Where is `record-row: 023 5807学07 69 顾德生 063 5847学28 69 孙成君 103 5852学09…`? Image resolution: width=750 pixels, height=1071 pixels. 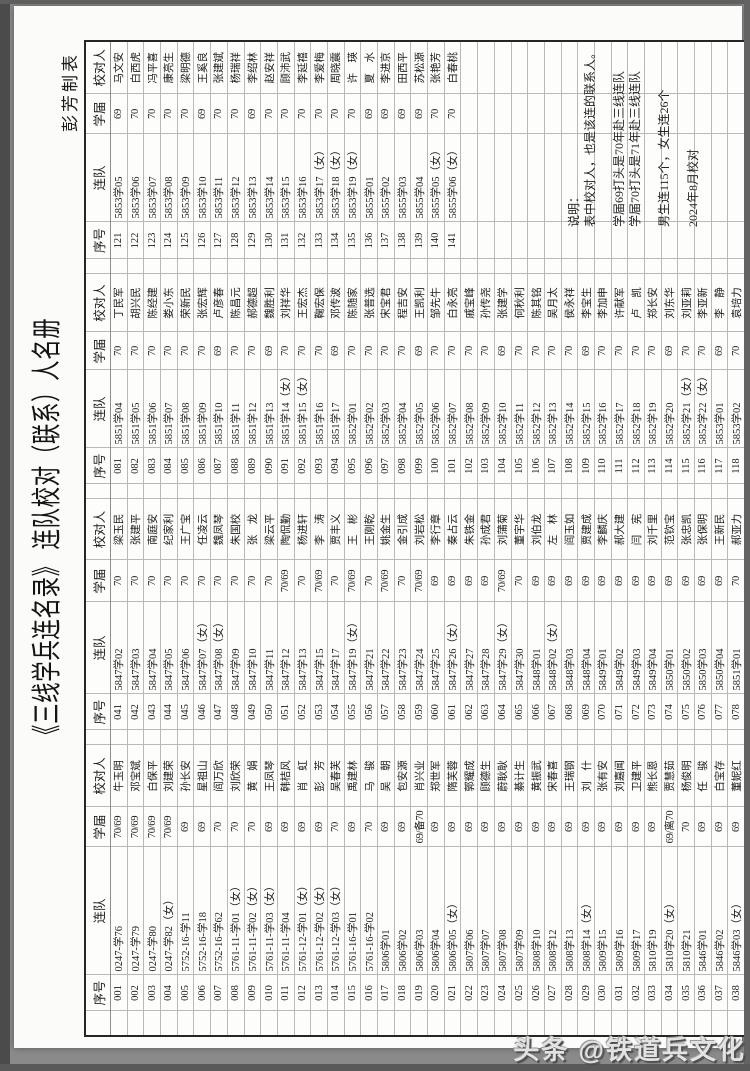 record-row: 023 5807学07 69 顾德生 063 5847学28 69 孙成君 103 5852学09… is located at coordinates (486, 538).